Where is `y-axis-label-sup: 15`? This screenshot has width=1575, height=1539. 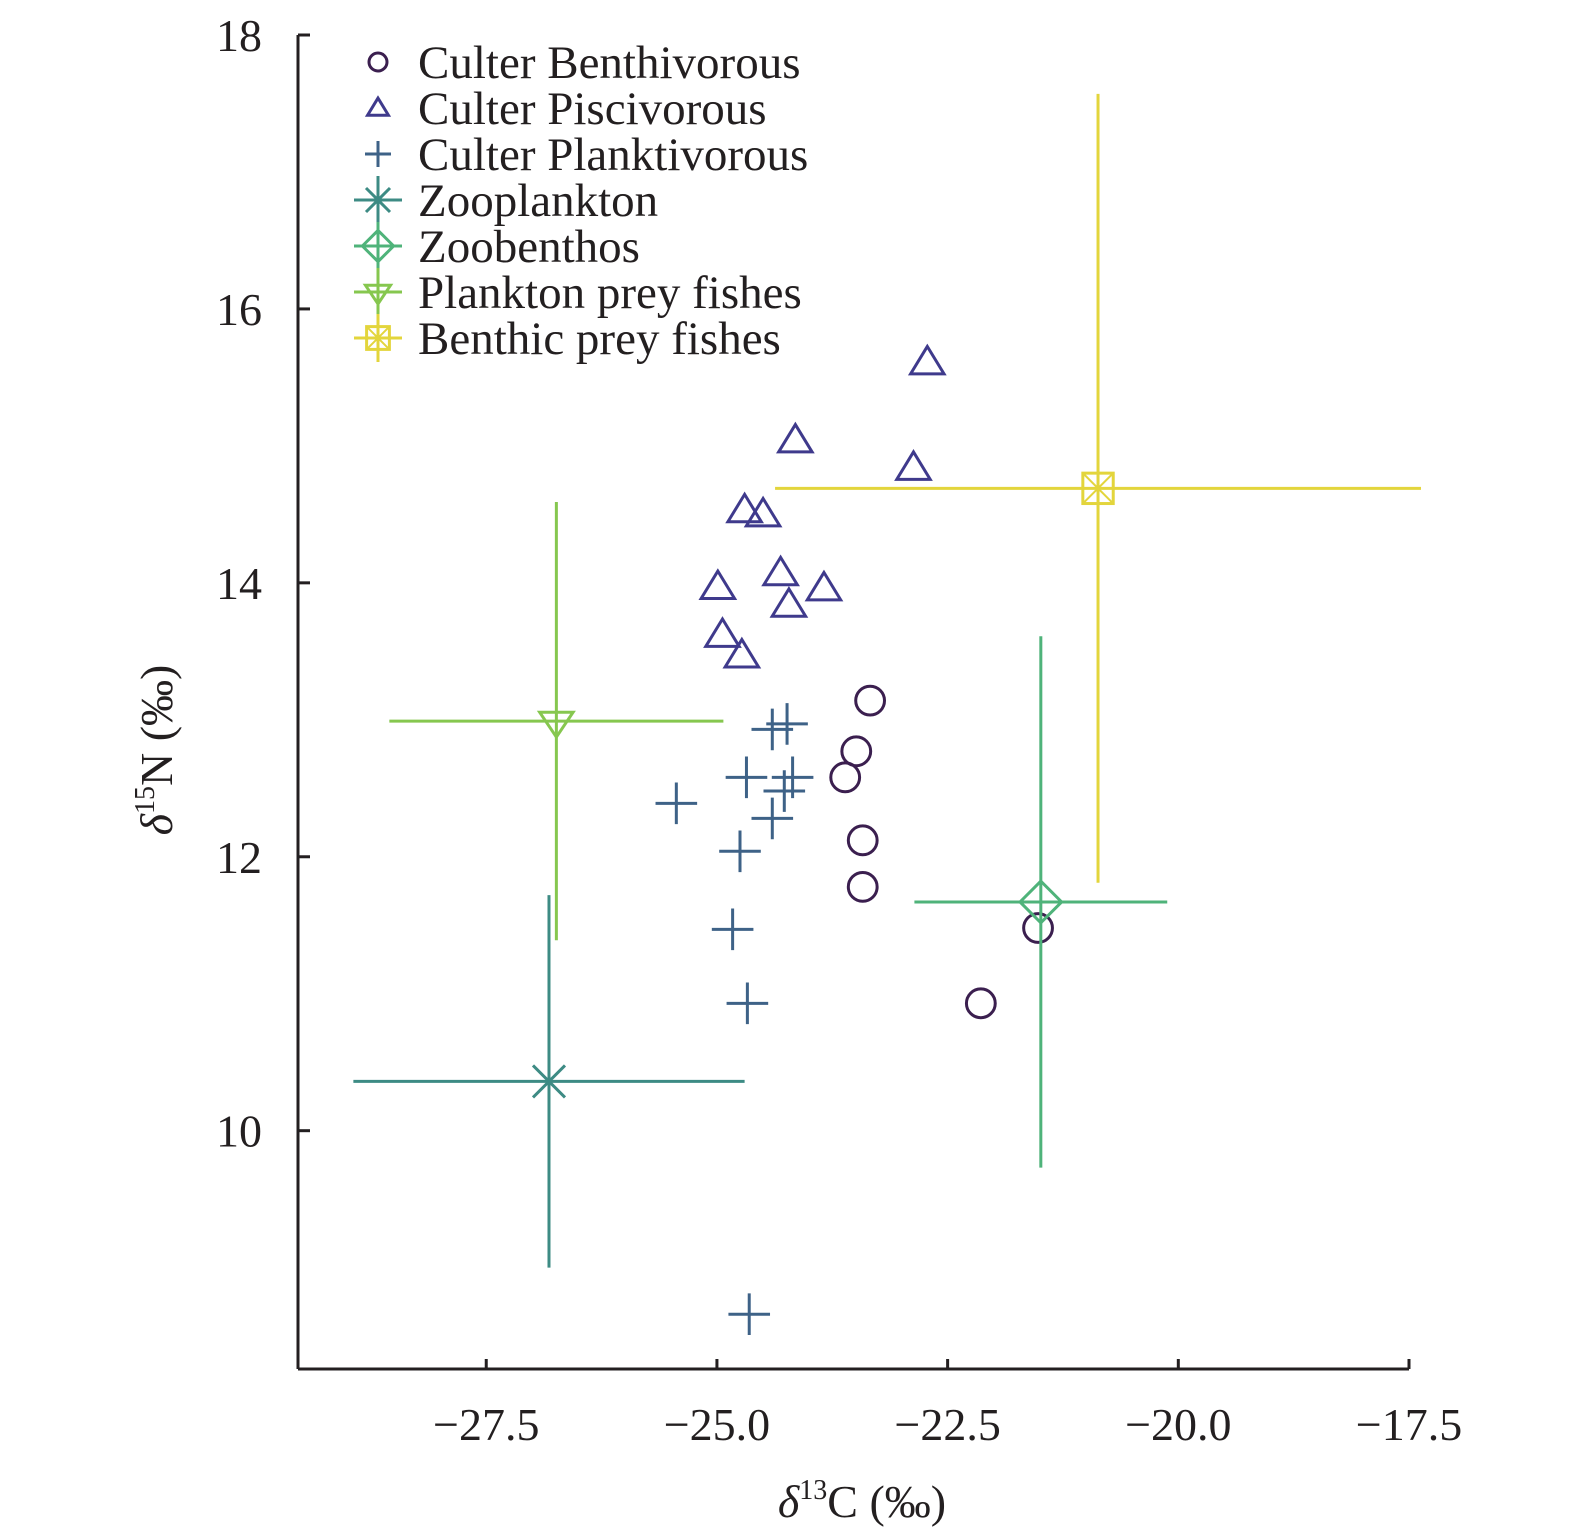 y-axis-label-sup: 15 is located at coordinates (145, 800).